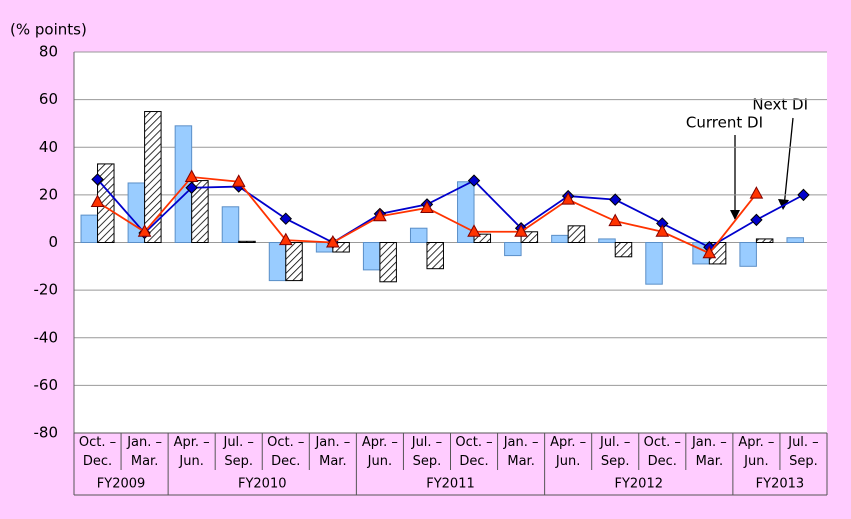  I want to click on annotation: Current DI, so click(724, 123).